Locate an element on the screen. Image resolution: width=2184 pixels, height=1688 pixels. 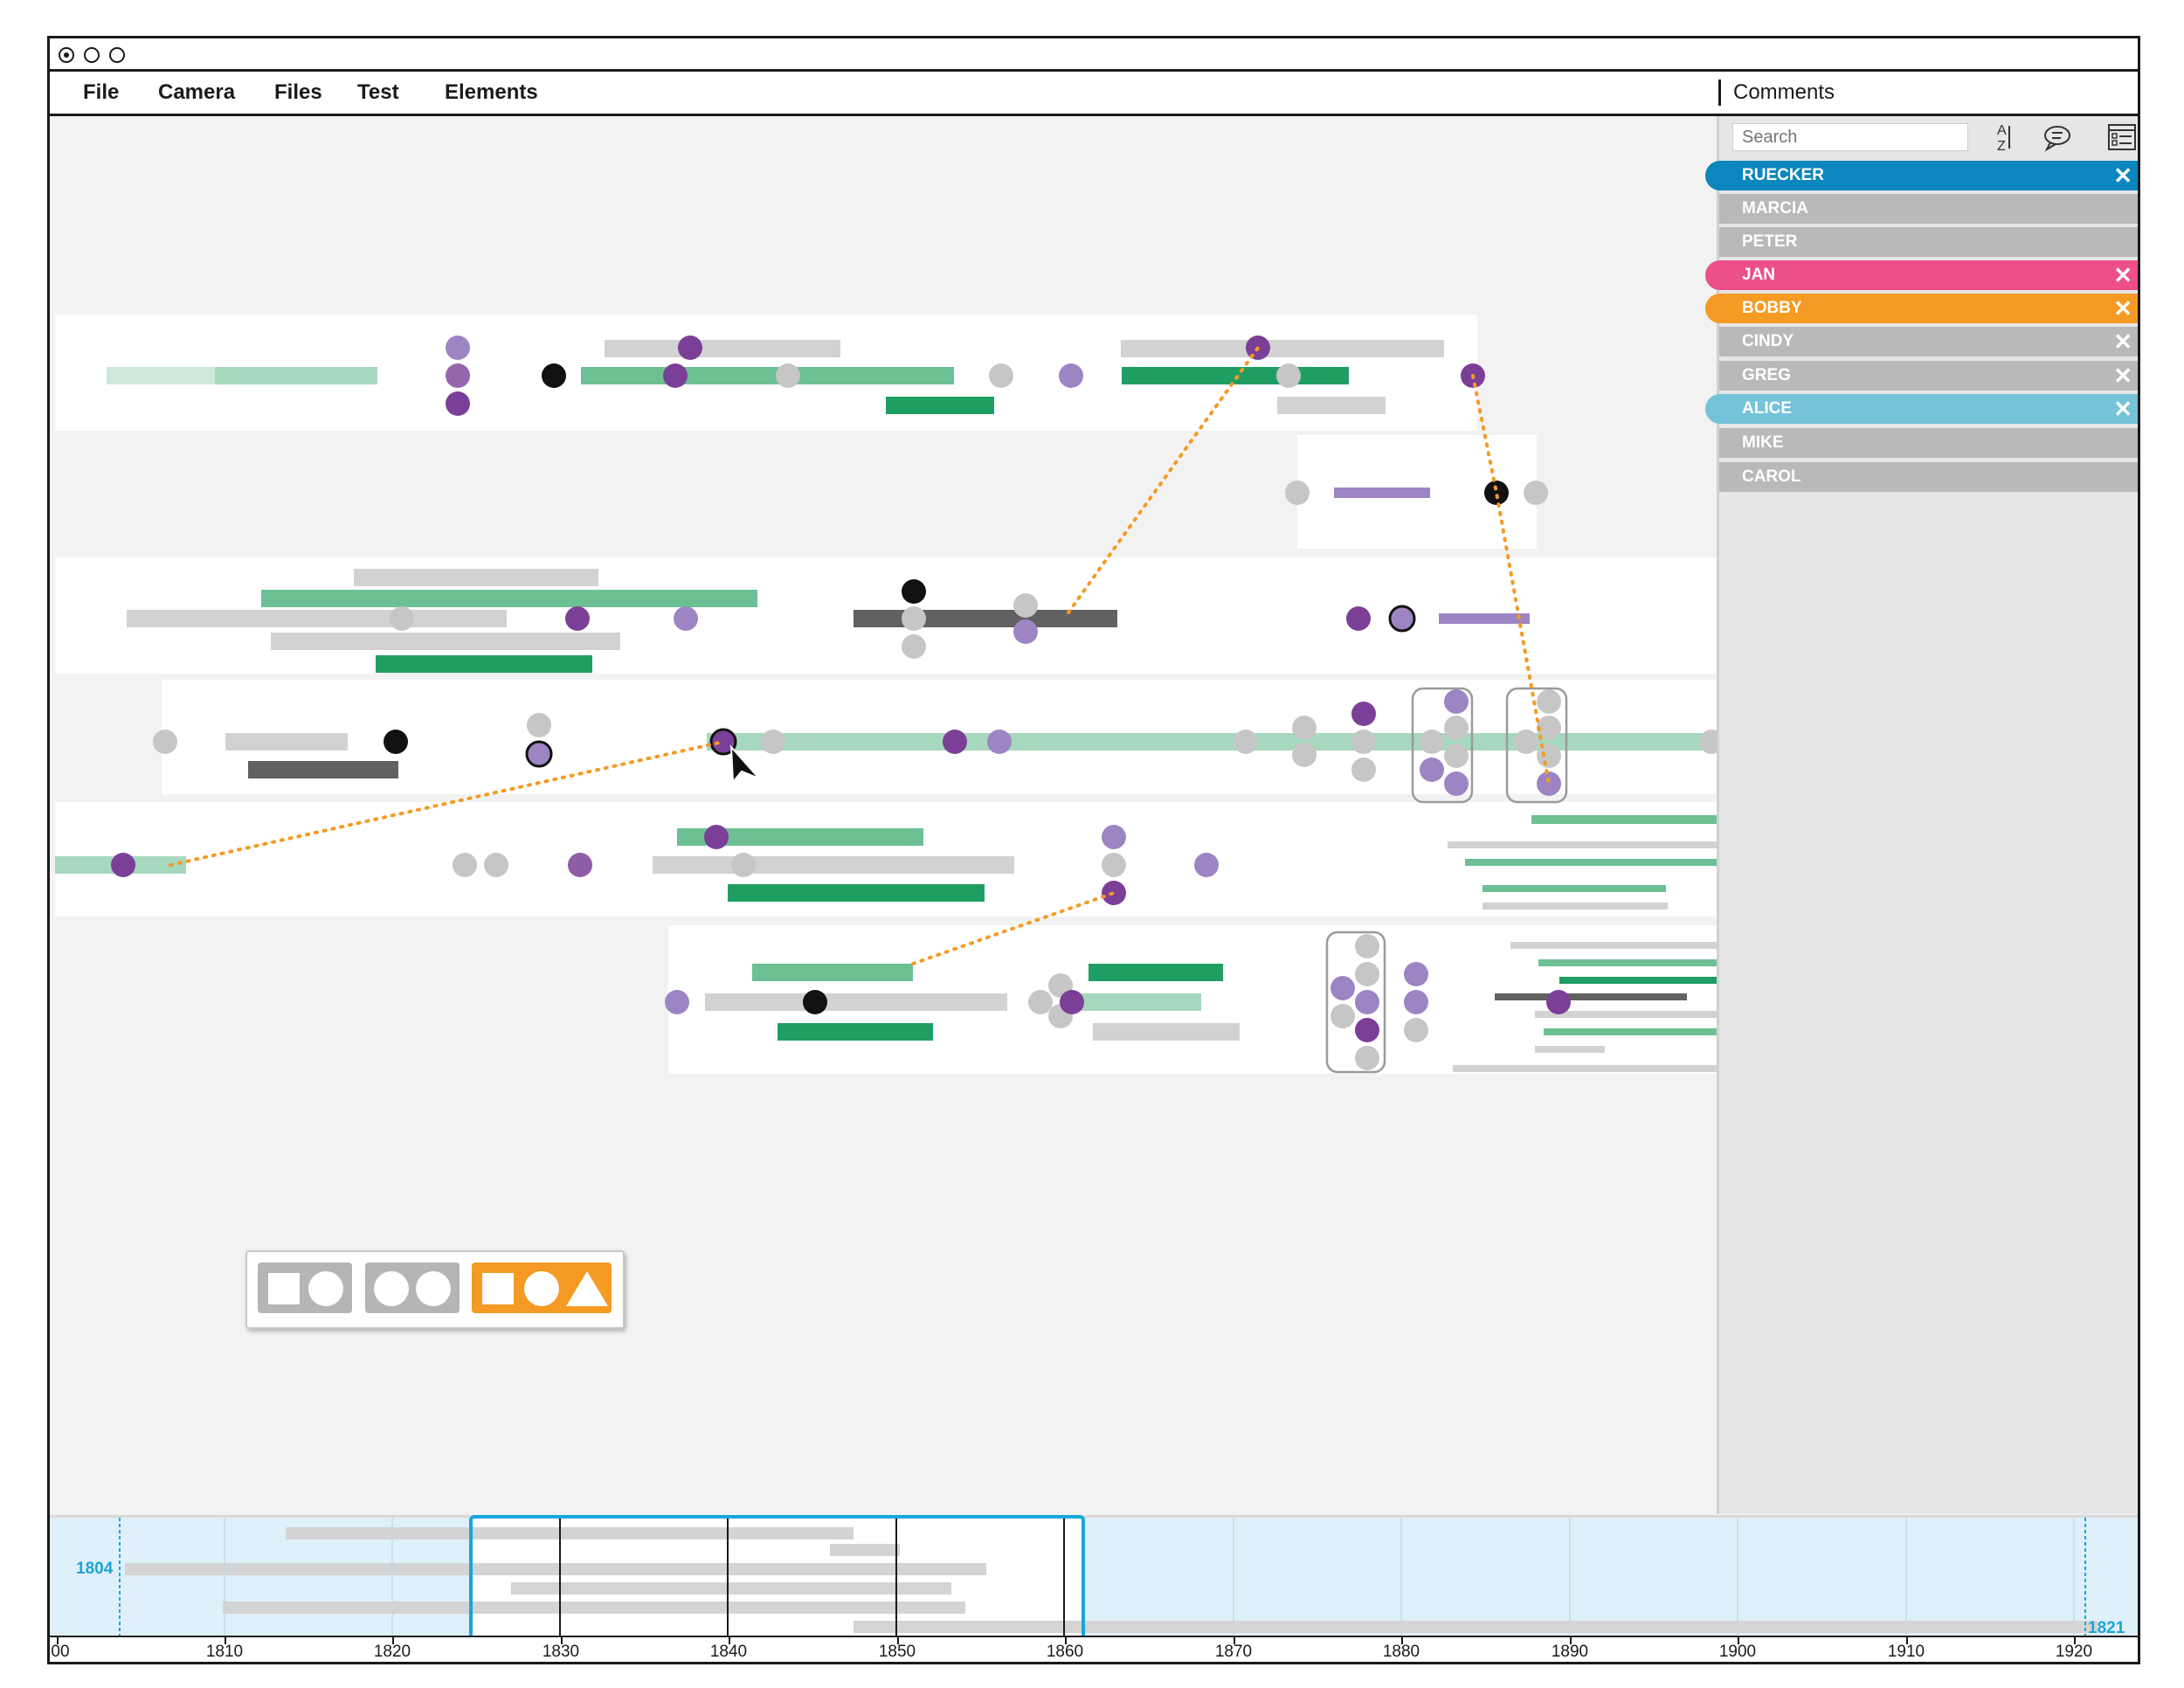
list-view-icon is located at coordinates (2122, 137).